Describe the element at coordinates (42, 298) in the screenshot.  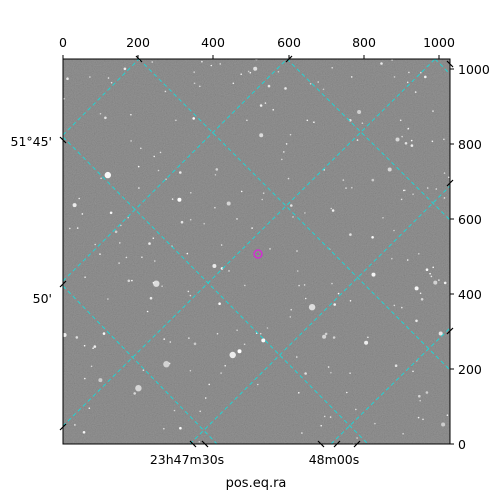
I see `dec-tick-label: 50'` at that location.